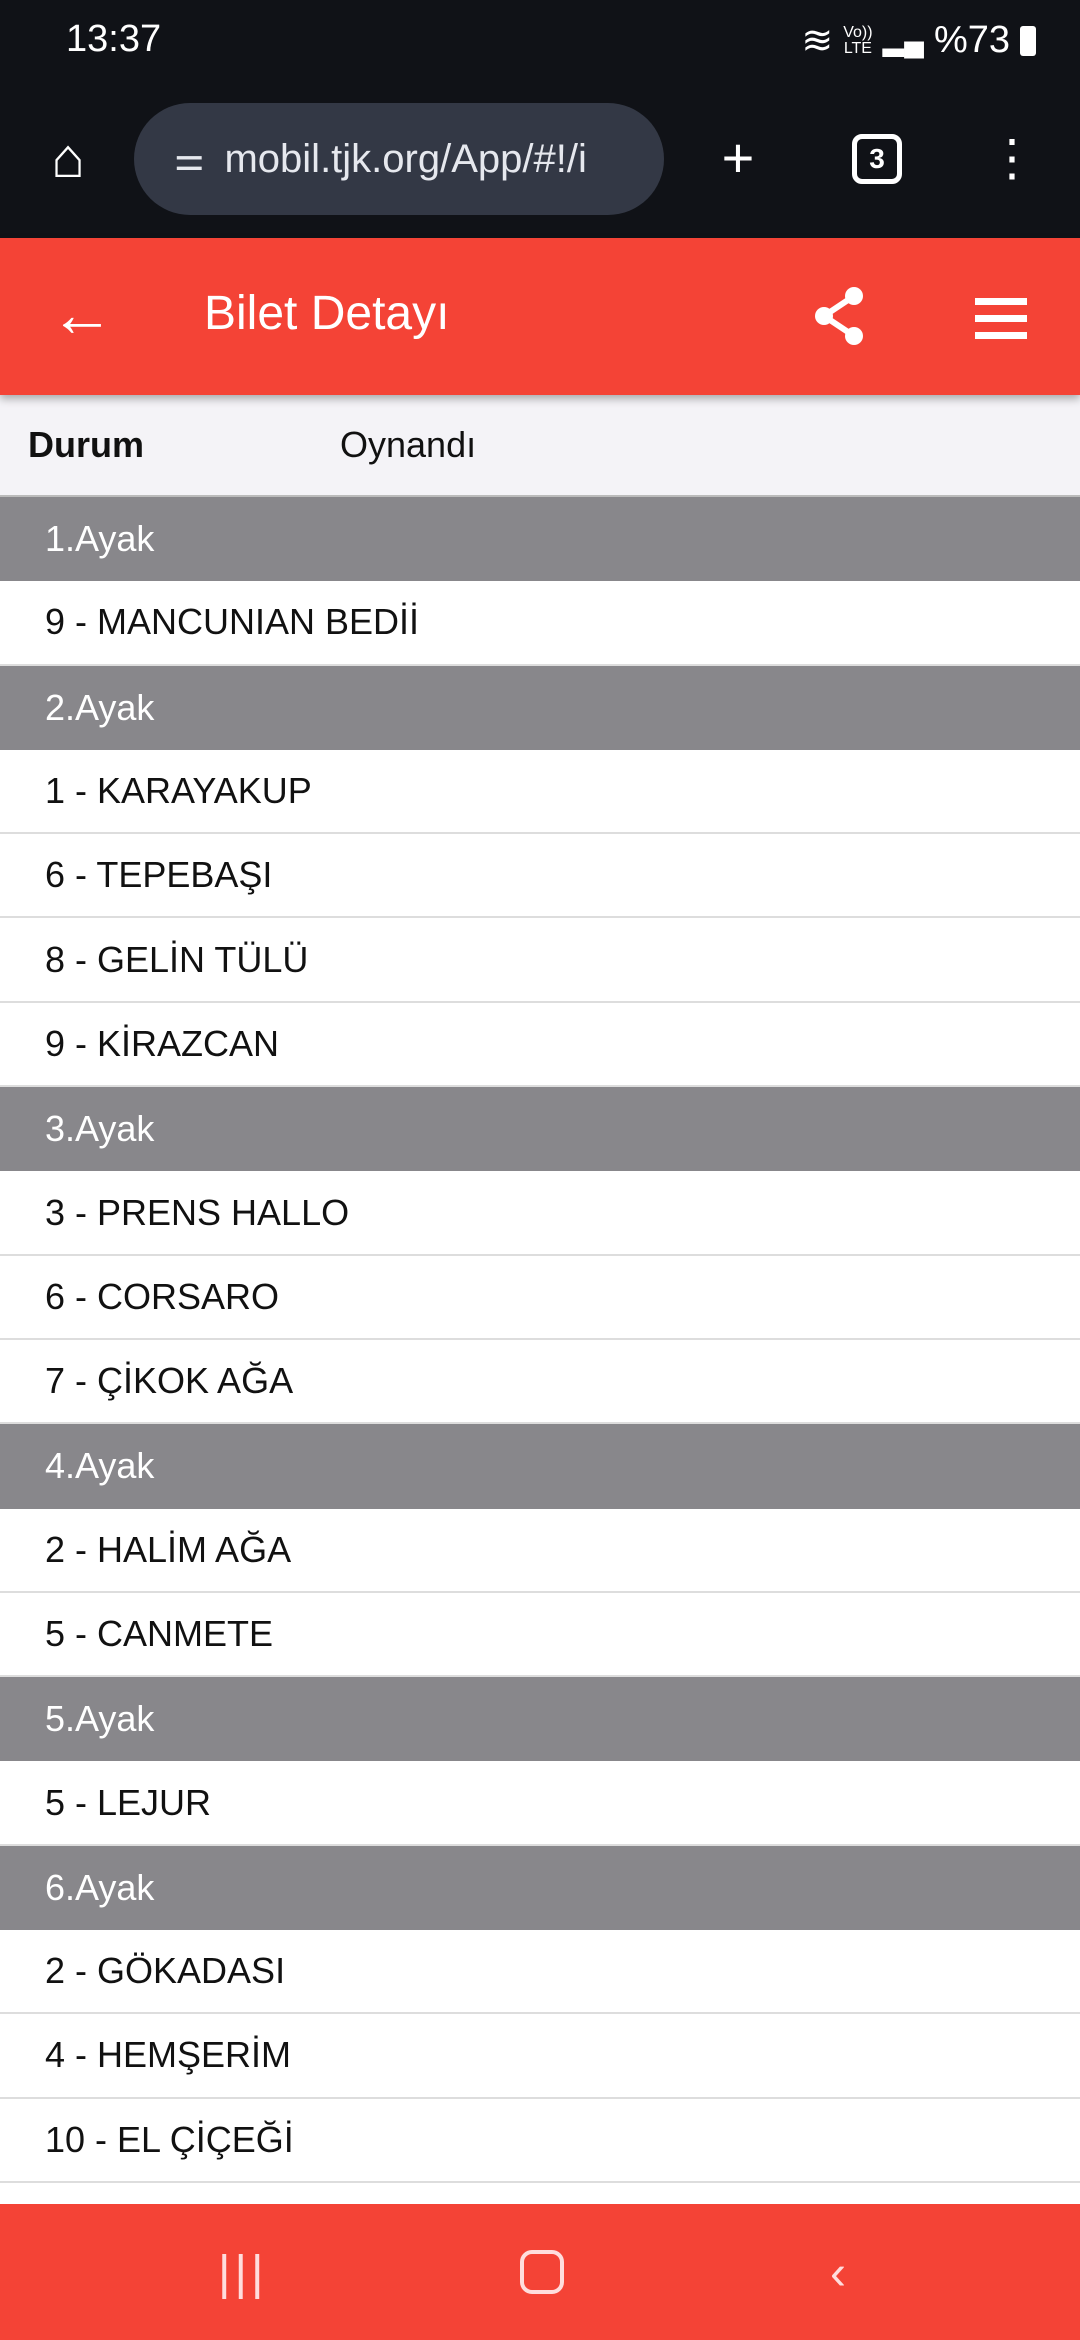 This screenshot has height=2340, width=1080. What do you see at coordinates (68, 157) in the screenshot?
I see `home-icon: ⌂` at bounding box center [68, 157].